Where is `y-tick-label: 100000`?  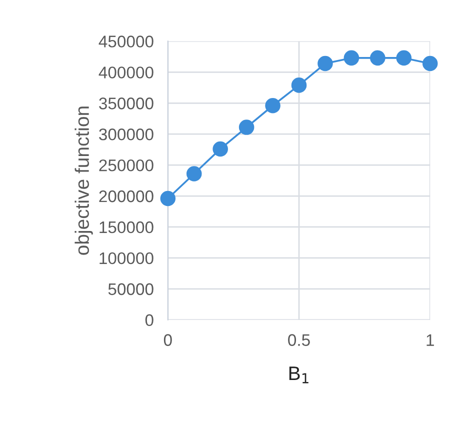 y-tick-label: 100000 is located at coordinates (127, 258).